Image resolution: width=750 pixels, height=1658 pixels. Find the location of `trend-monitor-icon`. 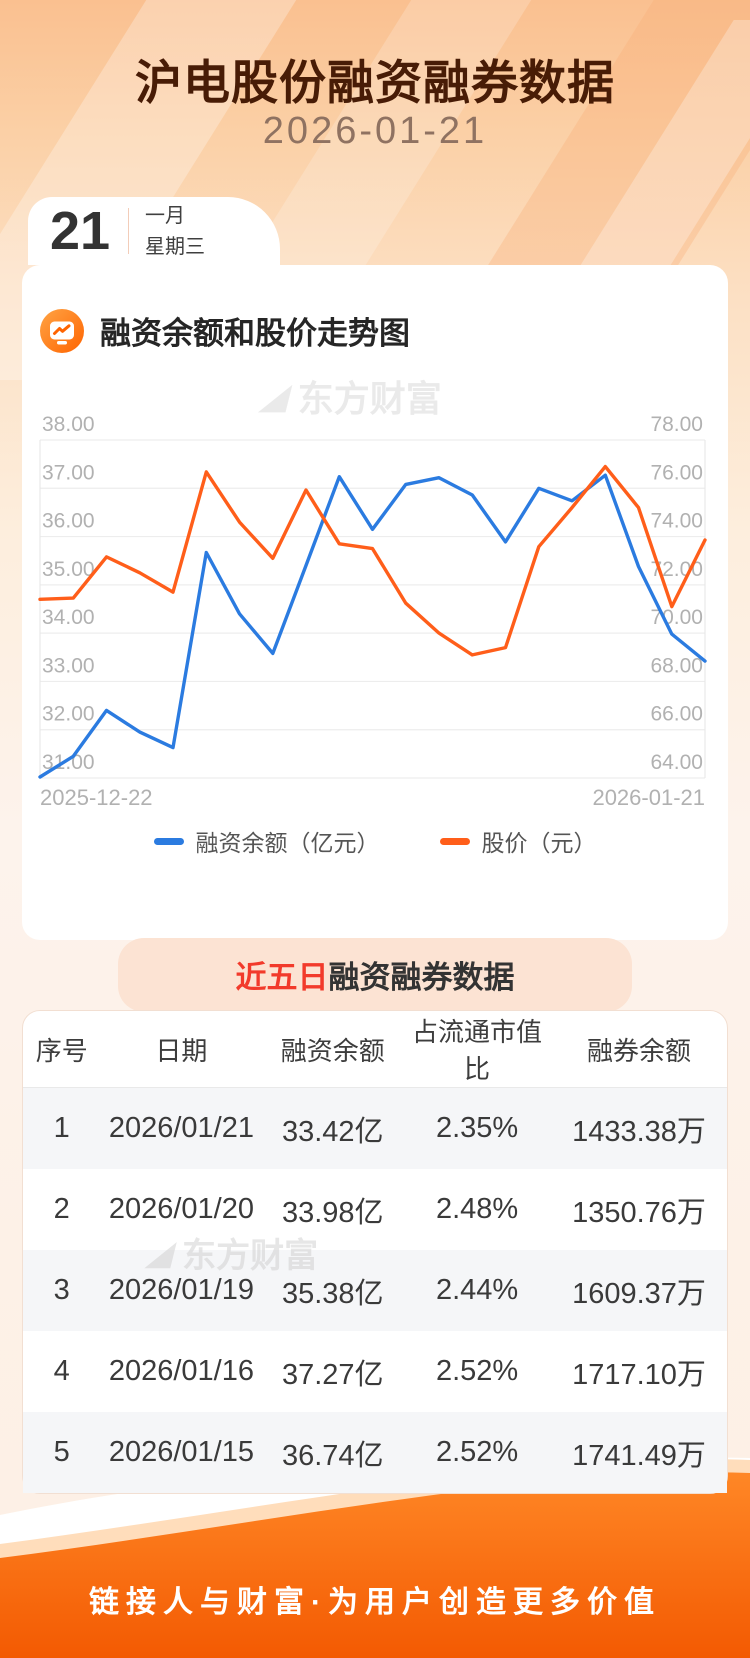

trend-monitor-icon is located at coordinates (62, 330).